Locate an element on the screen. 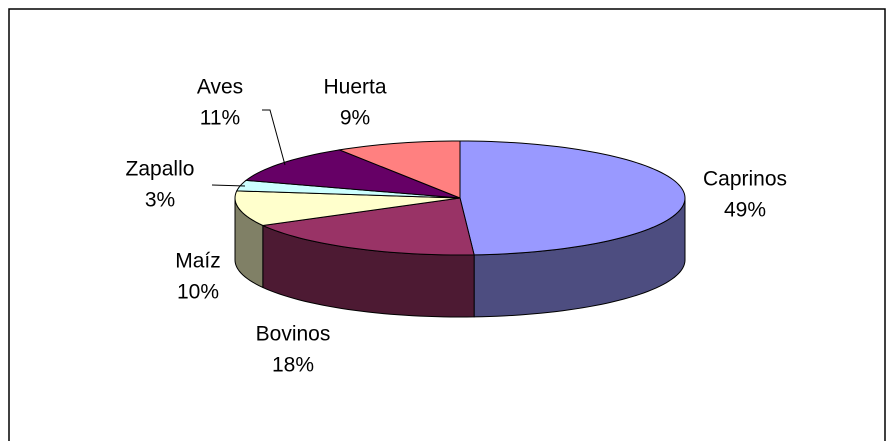 The image size is (893, 441). data-label-name: Maíz is located at coordinates (198, 261).